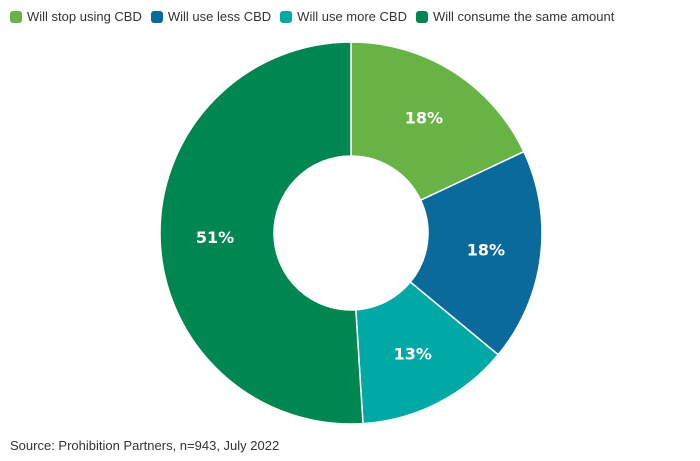 This screenshot has height=461, width=700. Describe the element at coordinates (219, 16) in the screenshot. I see `legend-label-less: Will use less CBD` at that location.